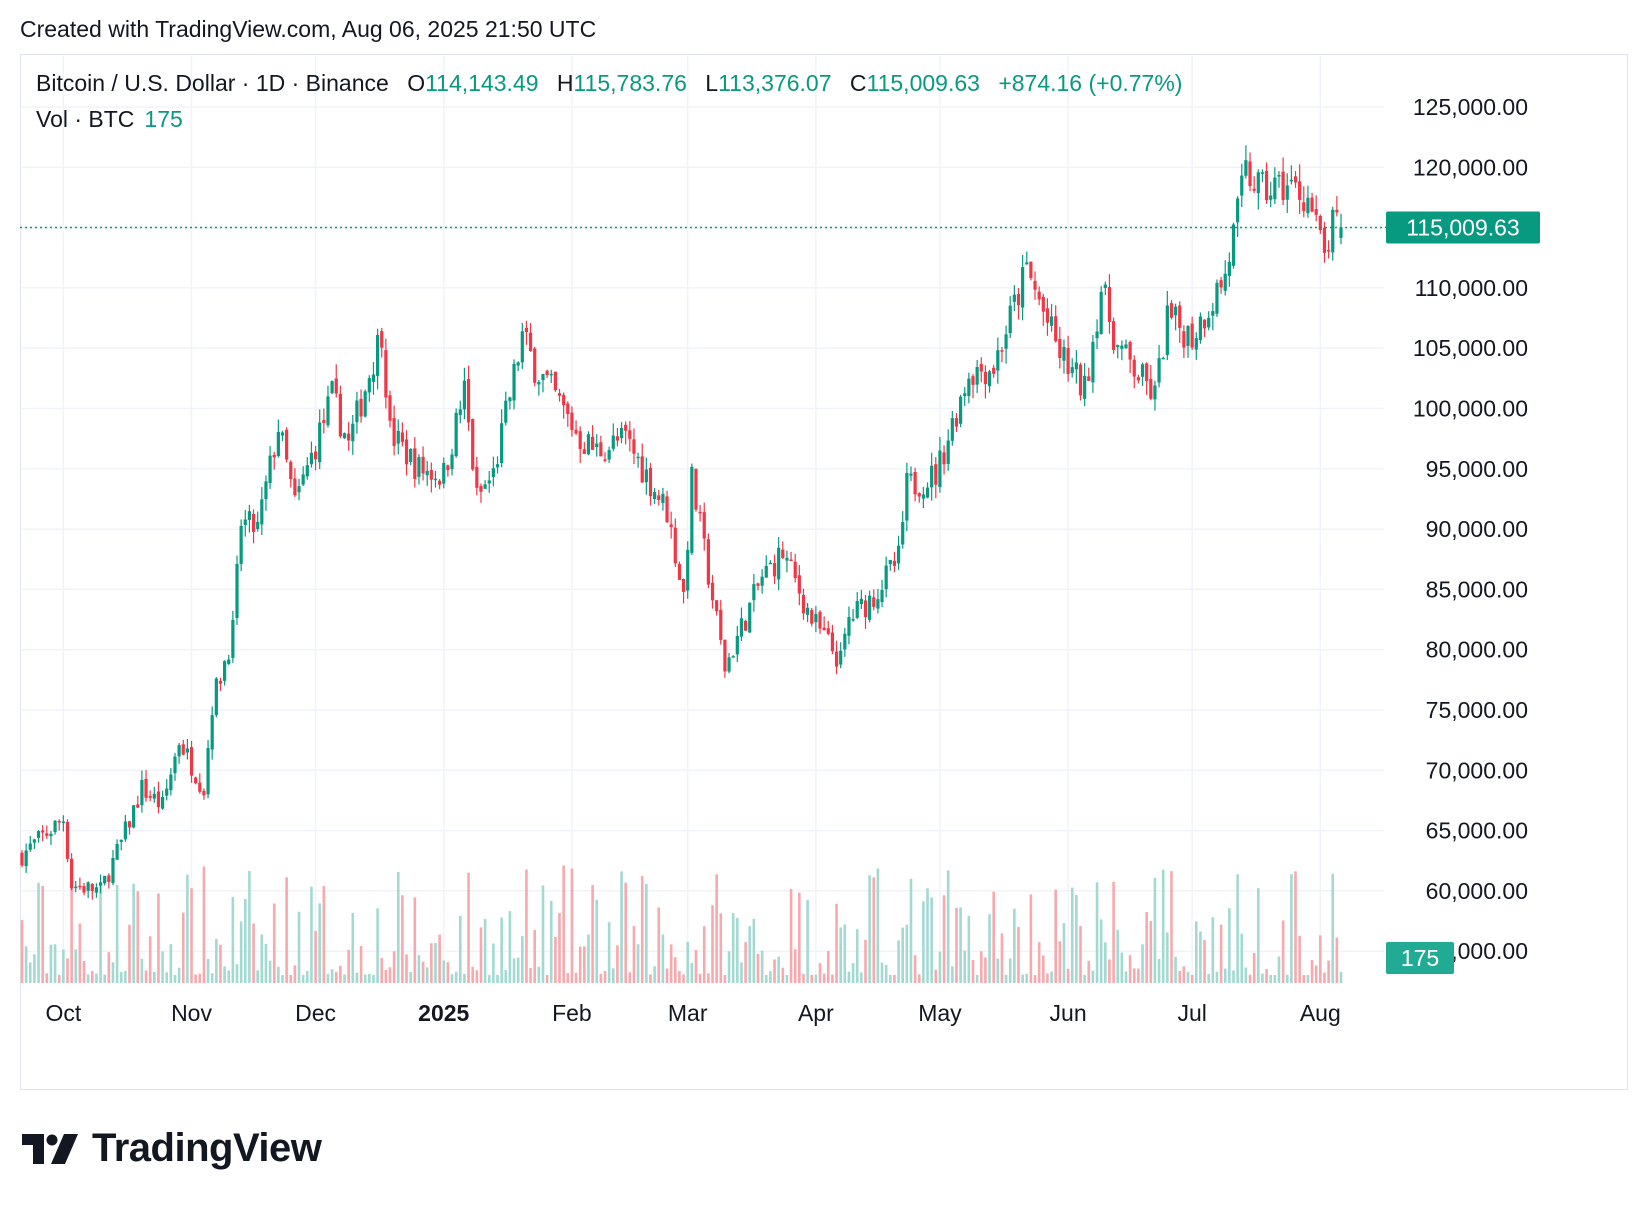 The image size is (1644, 1208). Describe the element at coordinates (172, 1148) in the screenshot. I see `tradingview-logo: TradingView` at that location.